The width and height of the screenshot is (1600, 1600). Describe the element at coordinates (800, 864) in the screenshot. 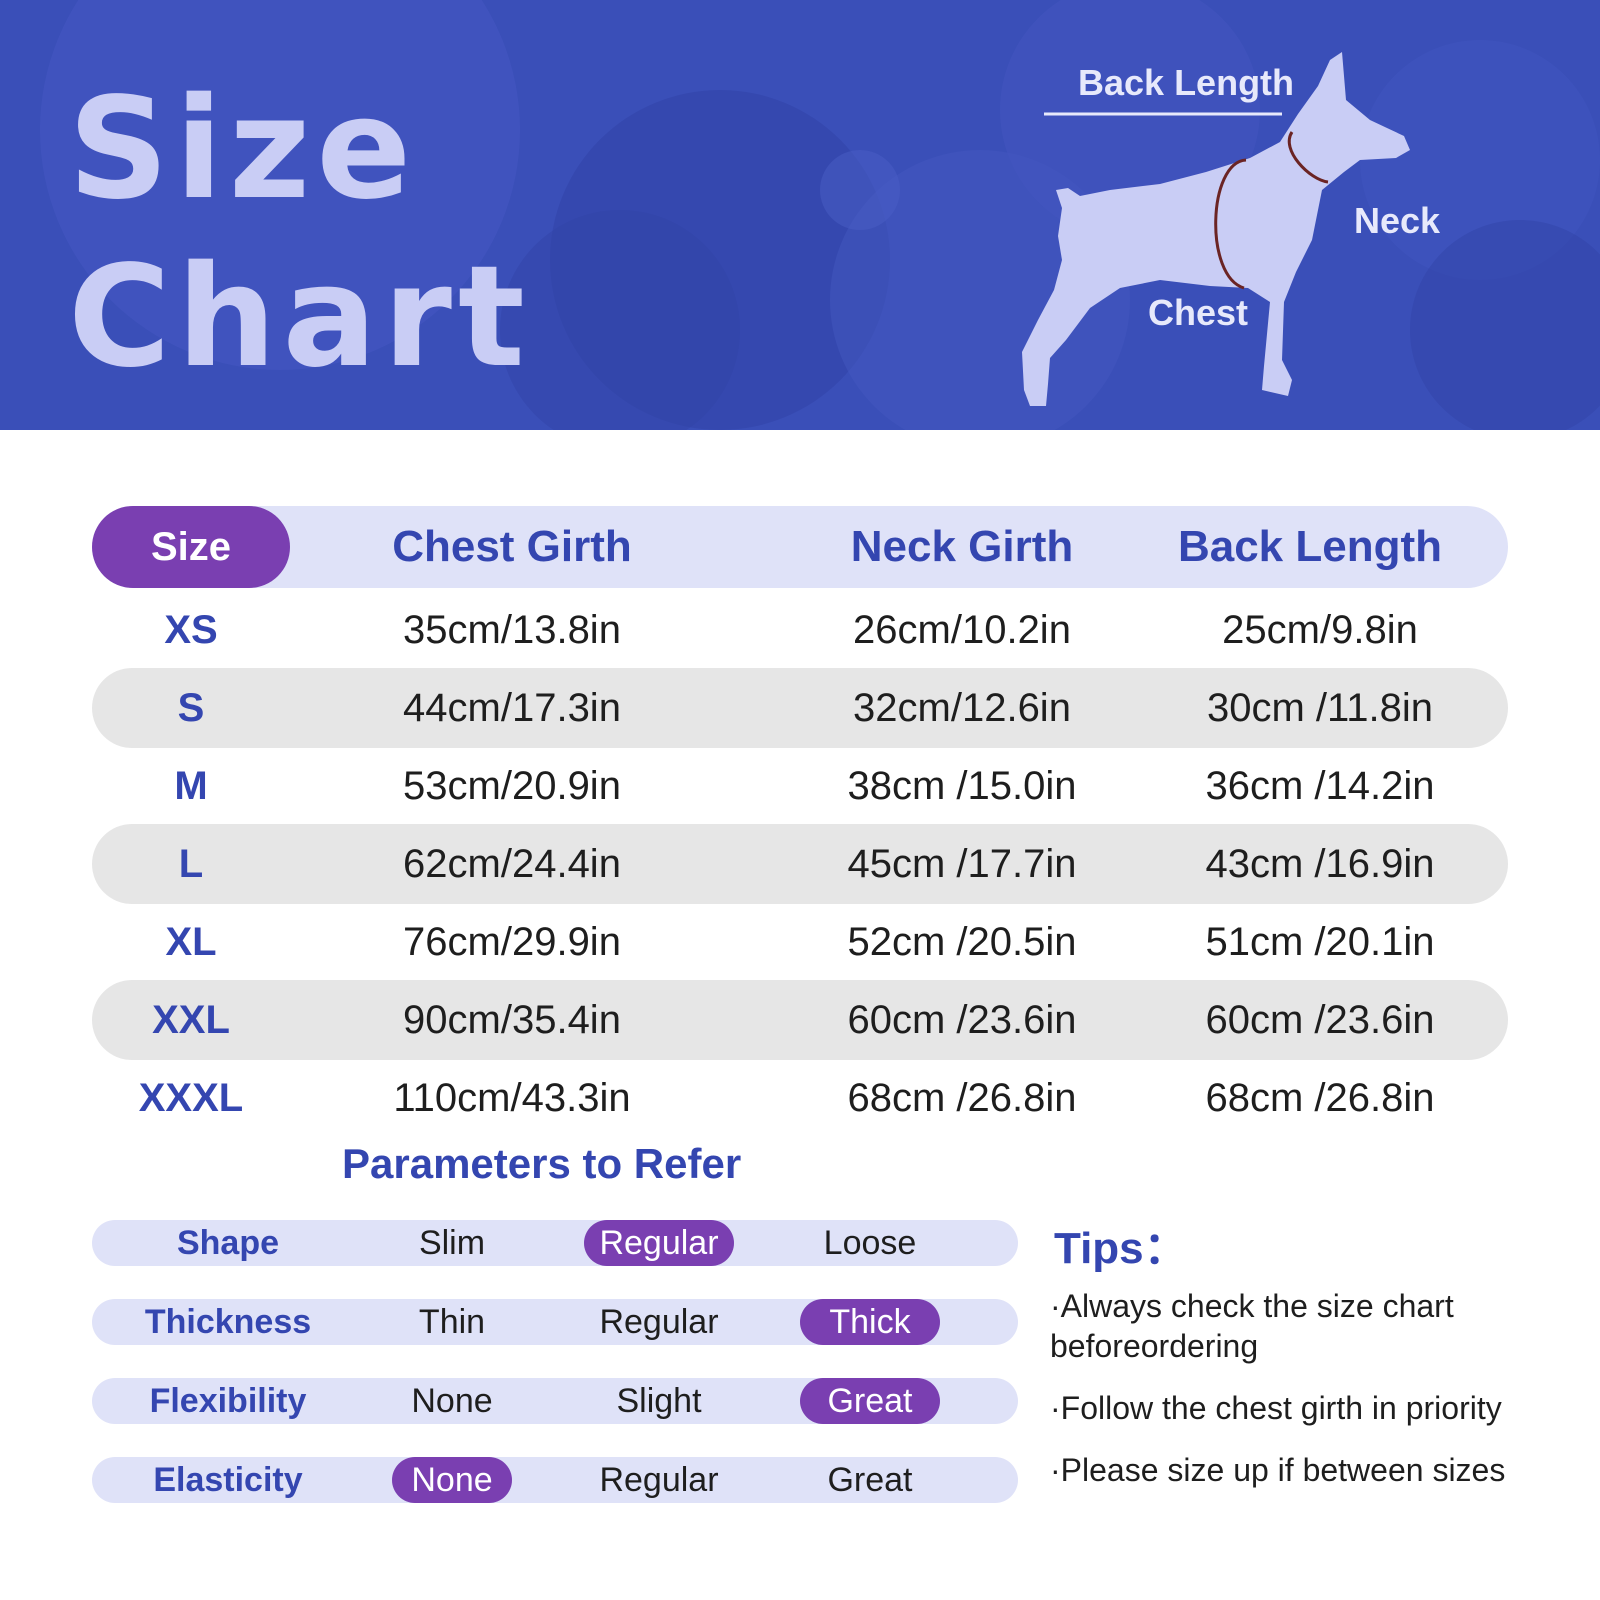

I see `table-row: L 62cm/24.4in 45cm /17.7in 43cm /16.9in` at that location.